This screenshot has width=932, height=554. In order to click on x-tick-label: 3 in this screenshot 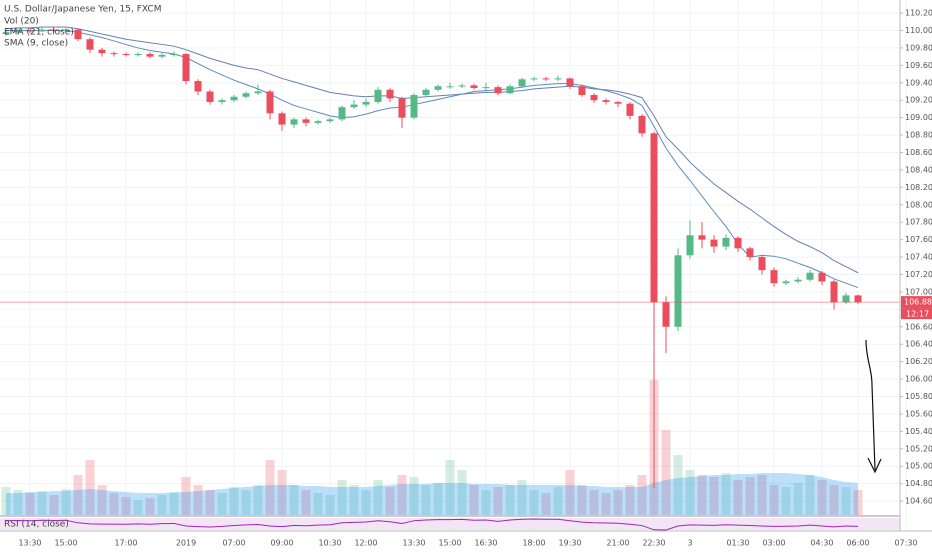, I will do `click(689, 543)`.